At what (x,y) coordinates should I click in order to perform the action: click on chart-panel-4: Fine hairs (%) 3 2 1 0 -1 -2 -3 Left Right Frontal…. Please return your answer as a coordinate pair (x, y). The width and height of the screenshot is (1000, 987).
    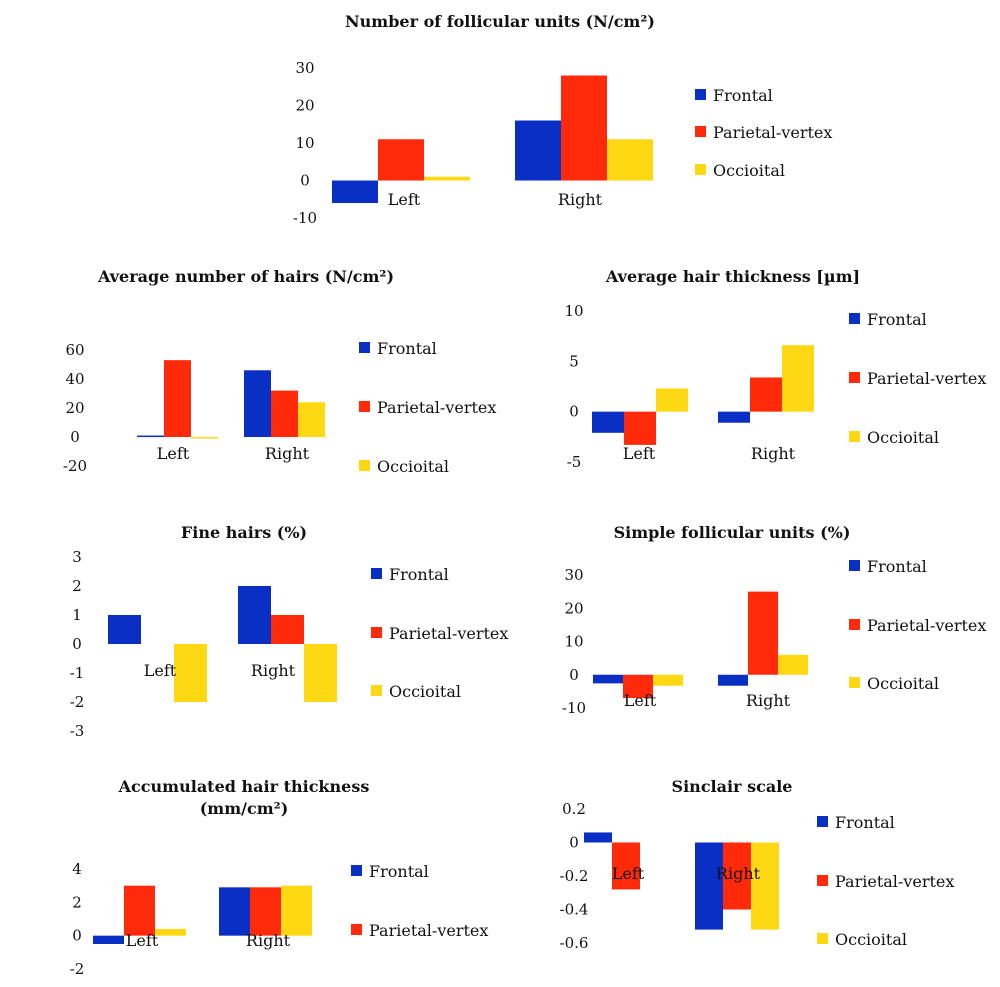
    Looking at the image, I should click on (289, 631).